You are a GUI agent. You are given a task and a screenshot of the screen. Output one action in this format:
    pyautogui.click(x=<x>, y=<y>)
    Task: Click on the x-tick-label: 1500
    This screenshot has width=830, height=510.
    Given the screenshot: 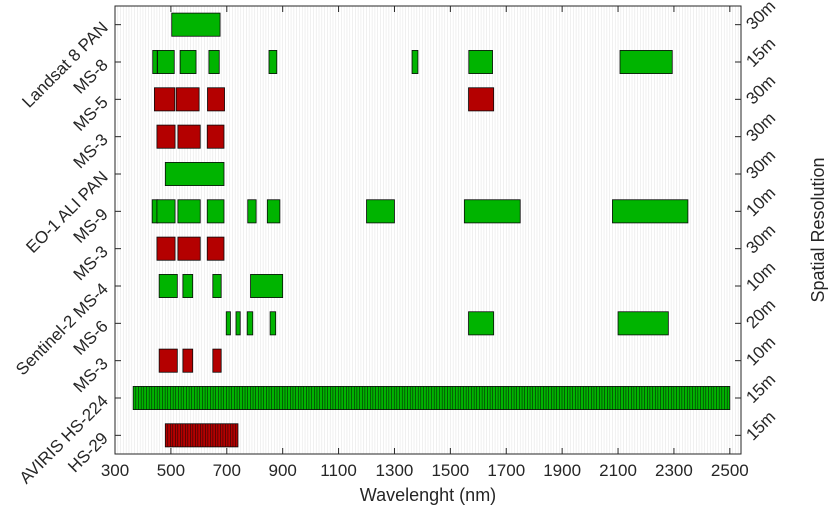 What is the action you would take?
    pyautogui.click(x=450, y=470)
    